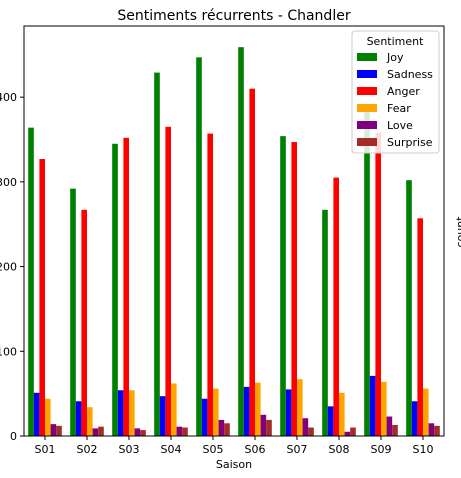 The image size is (461, 478). What do you see at coordinates (8, 97) in the screenshot?
I see `y-tick-label: 400` at bounding box center [8, 97].